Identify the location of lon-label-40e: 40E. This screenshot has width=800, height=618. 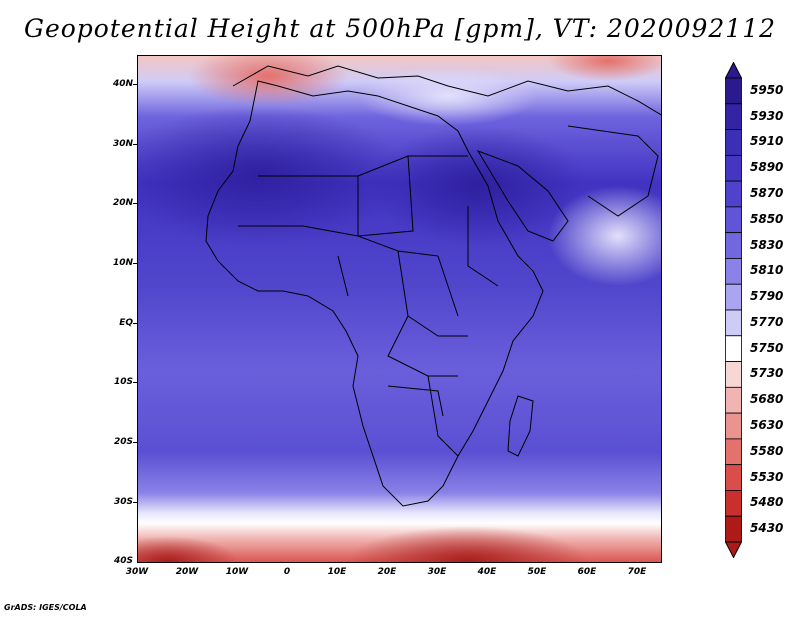
(487, 572).